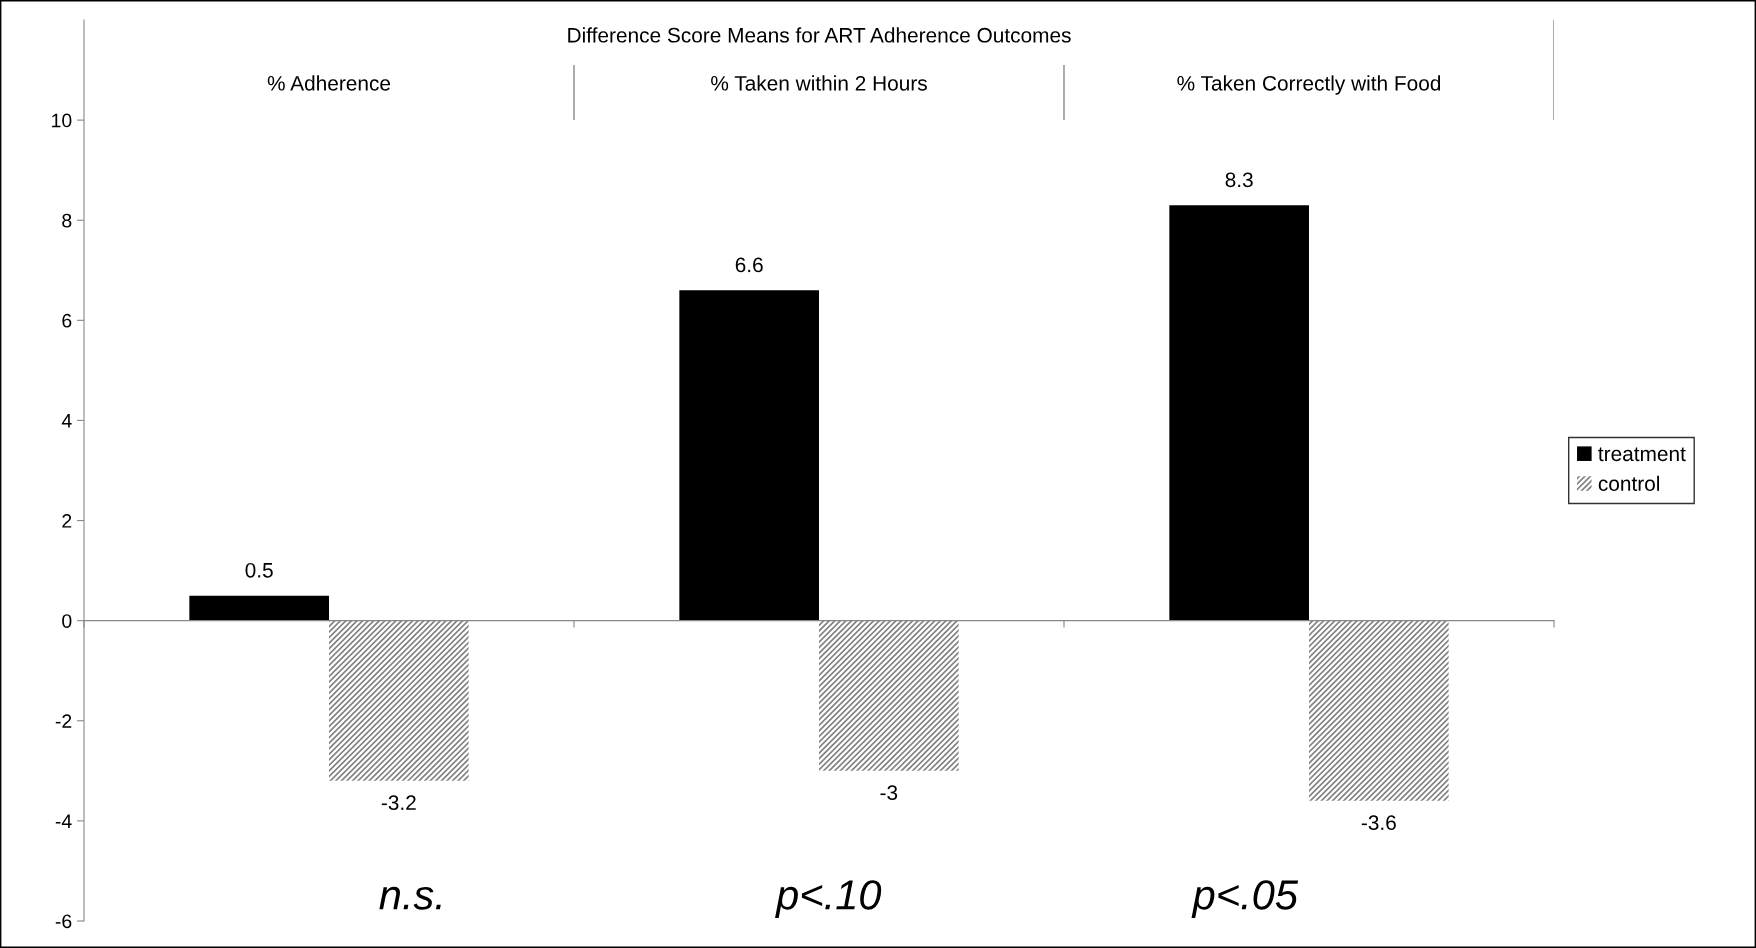 The height and width of the screenshot is (948, 1756). I want to click on y-tick-label: 0, so click(67, 621).